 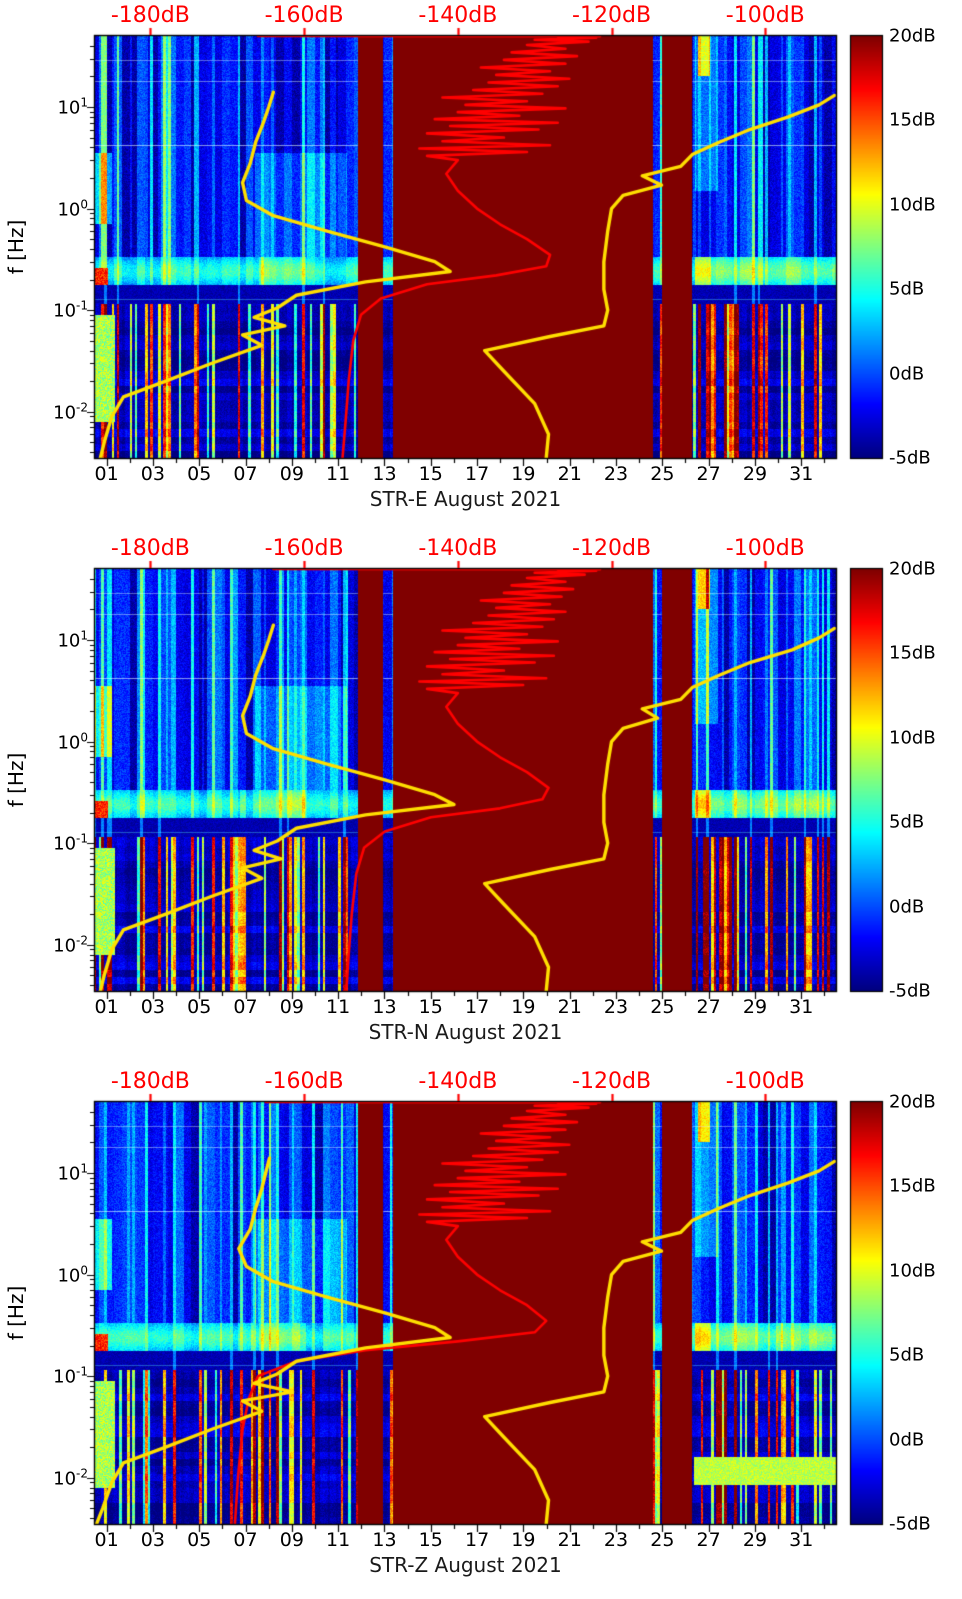 I want to click on x-tick-label: 29, so click(x=755, y=1540).